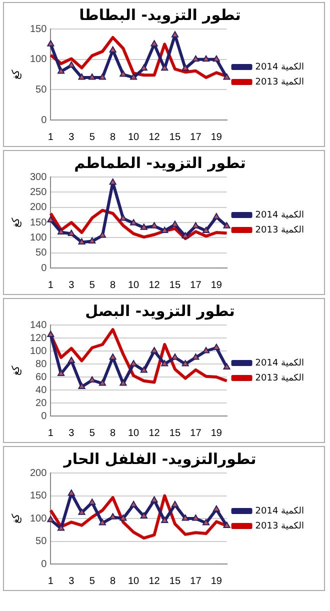  Describe the element at coordinates (42, 403) in the screenshot. I see `y-tick-label: 20` at that location.